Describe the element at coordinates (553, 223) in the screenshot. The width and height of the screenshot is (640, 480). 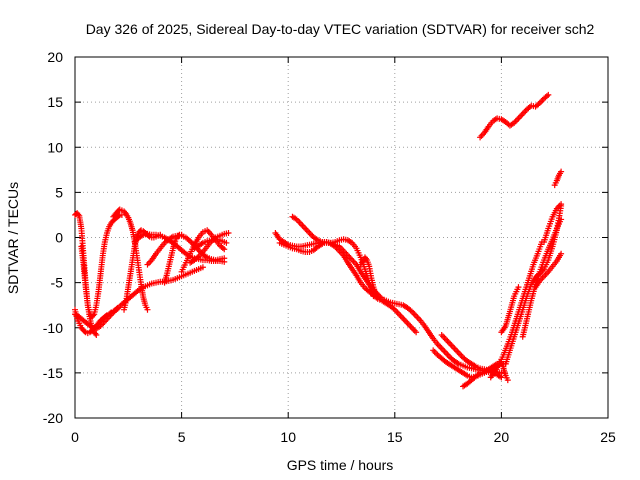
I see `series-arc-y` at that location.